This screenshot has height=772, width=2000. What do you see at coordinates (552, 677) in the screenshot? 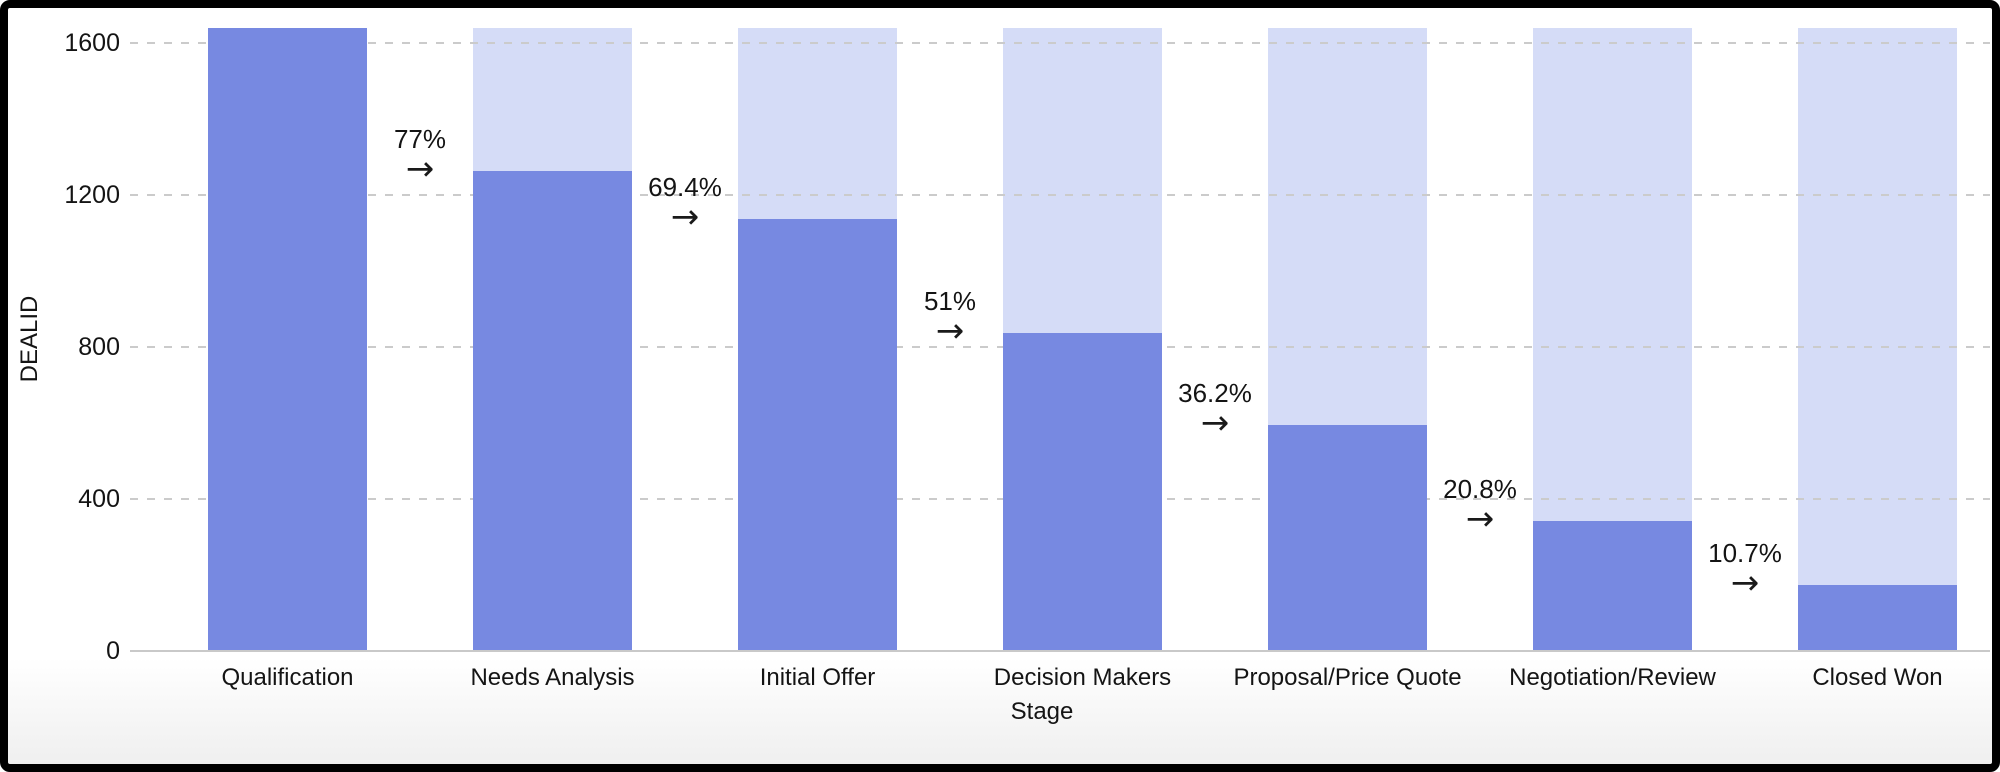
I see `x-tick-label: Needs Analysis` at bounding box center [552, 677].